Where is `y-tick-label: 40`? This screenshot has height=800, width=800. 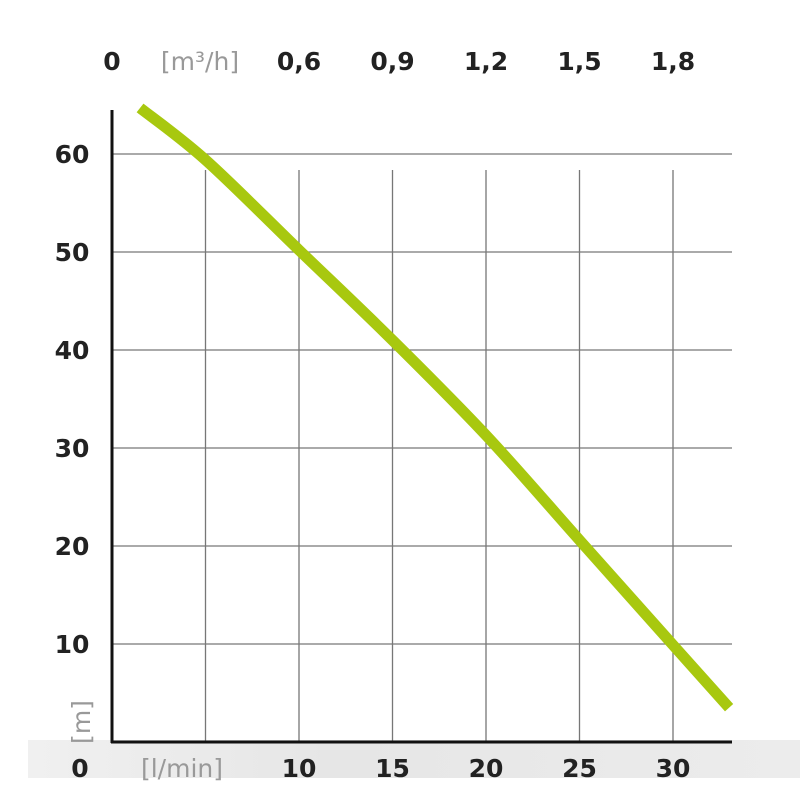 y-tick-label: 40 is located at coordinates (72, 350).